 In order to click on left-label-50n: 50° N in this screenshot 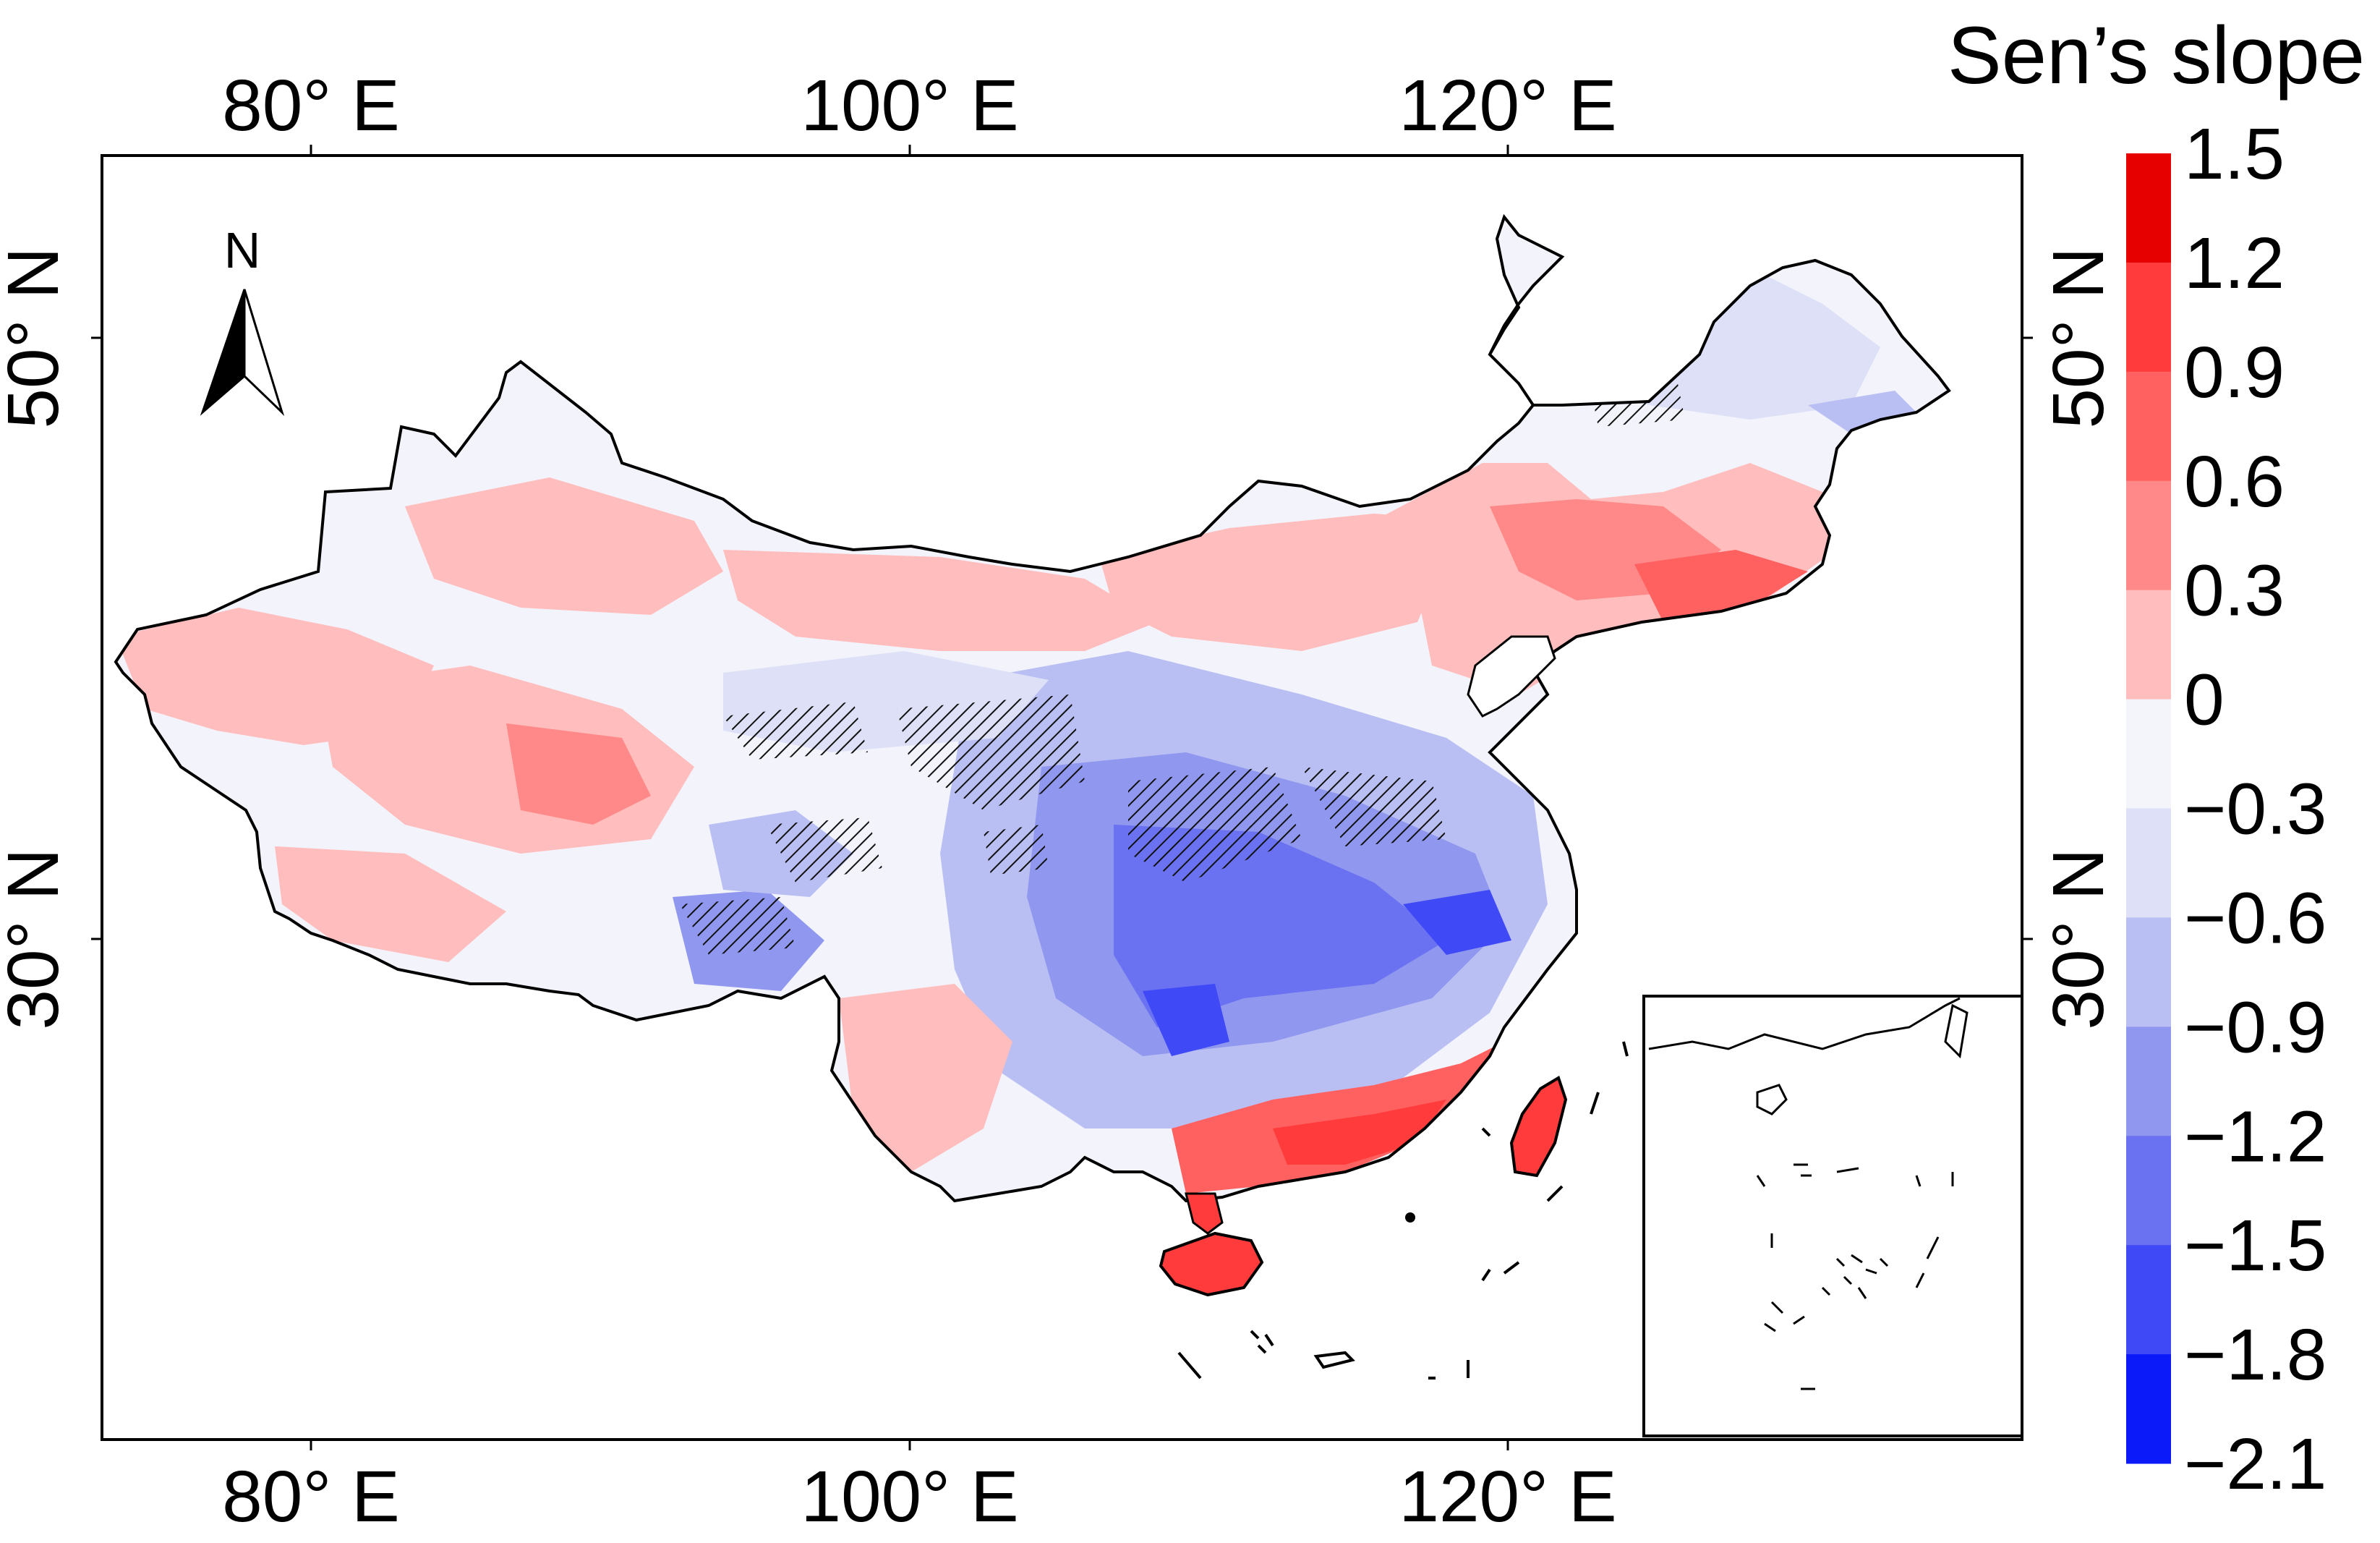, I will do `click(37, 337)`.